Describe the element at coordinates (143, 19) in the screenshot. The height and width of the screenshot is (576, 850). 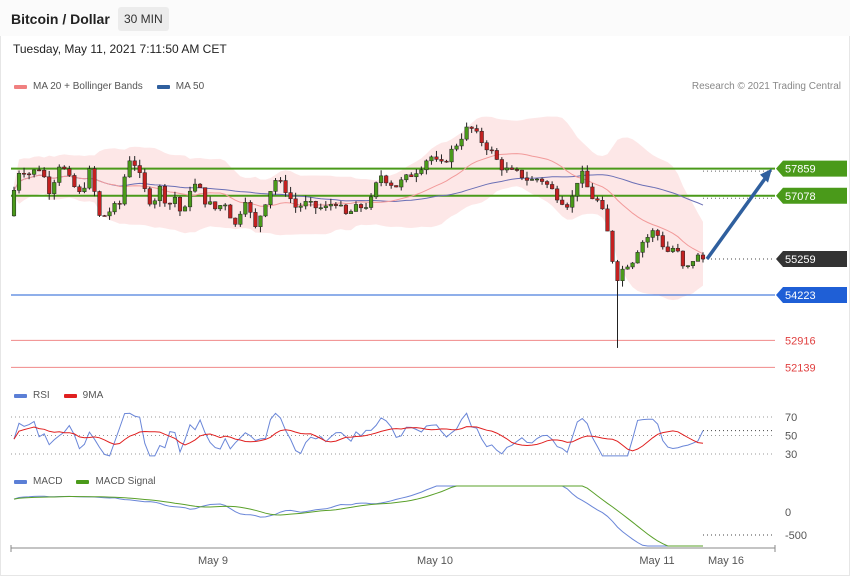
I see `timeframe-badge: 30 MIN` at that location.